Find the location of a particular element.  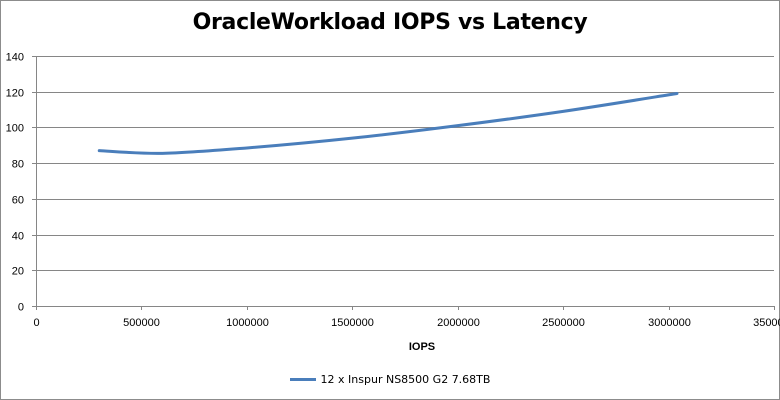

x-tick-label: 2500000 is located at coordinates (563, 323).